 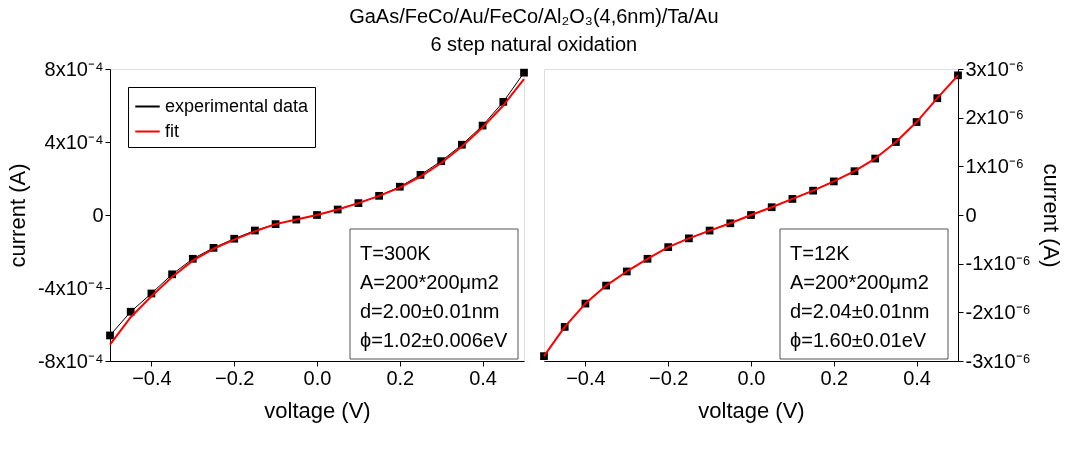 I want to click on annotation: d=2.04±0.01nm, so click(x=860, y=310).